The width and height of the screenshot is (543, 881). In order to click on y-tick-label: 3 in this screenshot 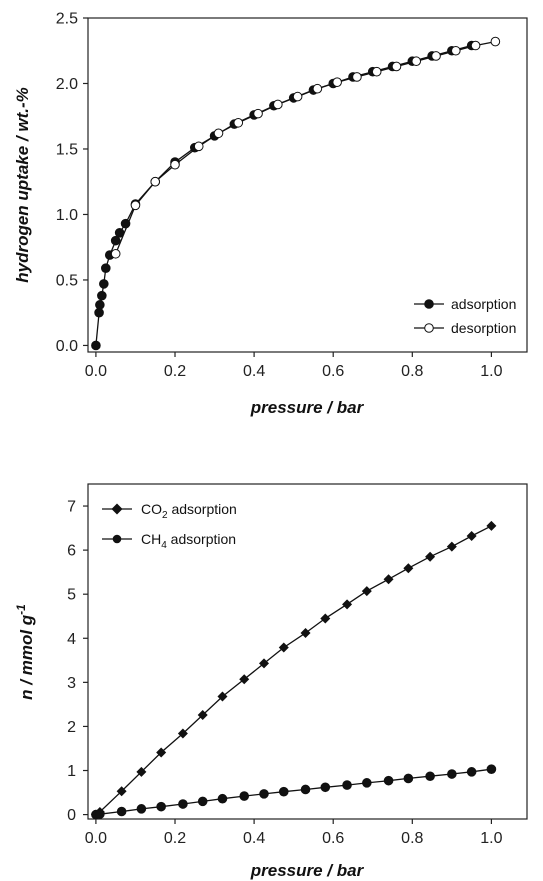, I will do `click(71, 683)`.